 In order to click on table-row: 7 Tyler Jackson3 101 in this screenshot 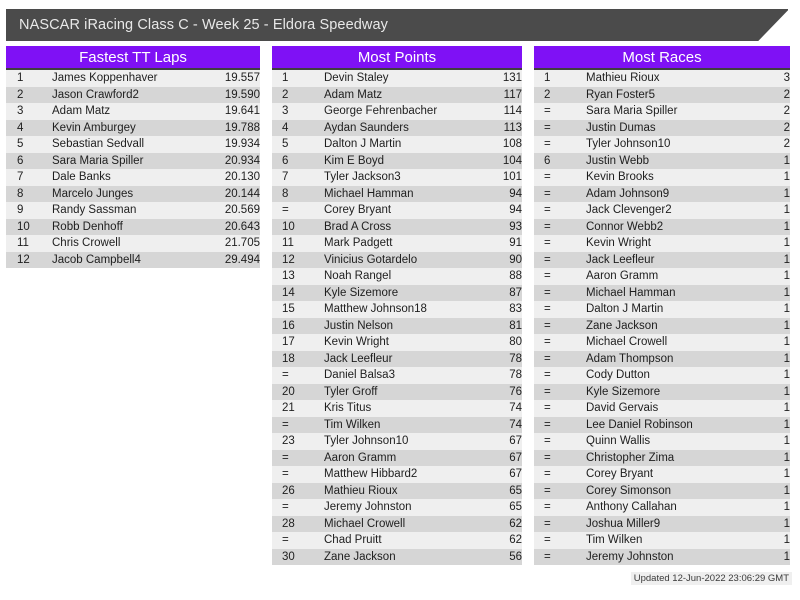, I will do `click(397, 177)`.